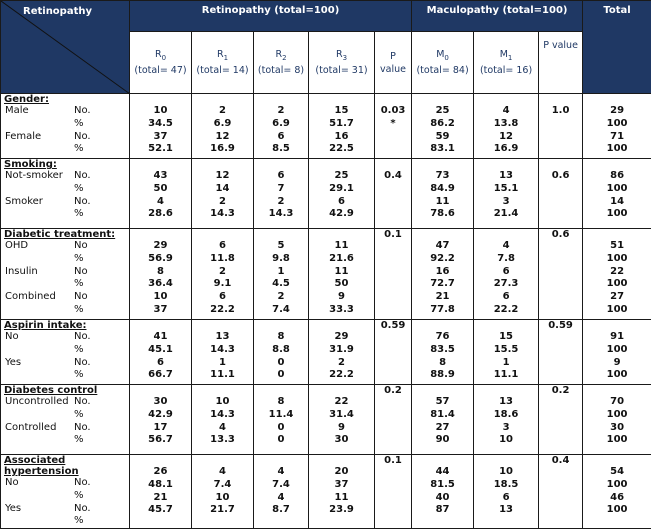 Image resolution: width=651 pixels, height=529 pixels. I want to click on value-cell-p1: 0.59, so click(393, 352).